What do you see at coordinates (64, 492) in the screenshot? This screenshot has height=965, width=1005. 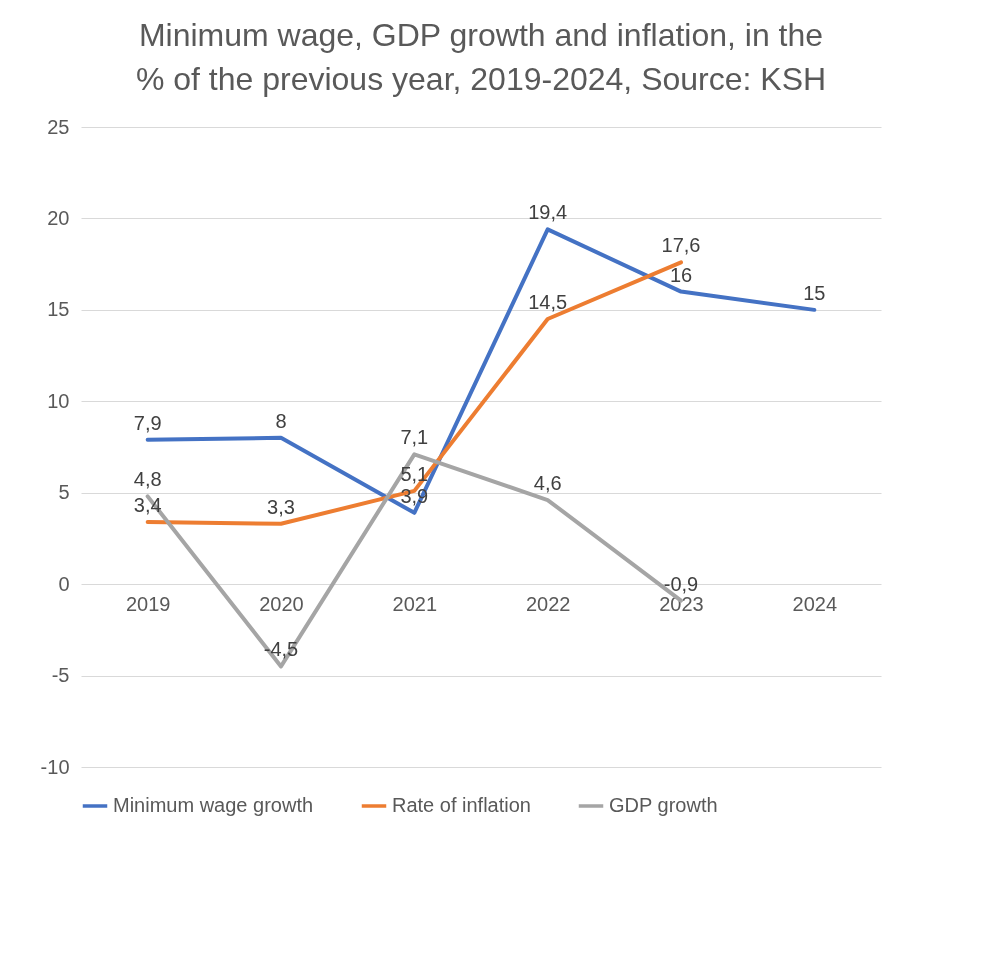 I see `y-tick-label: 5` at bounding box center [64, 492].